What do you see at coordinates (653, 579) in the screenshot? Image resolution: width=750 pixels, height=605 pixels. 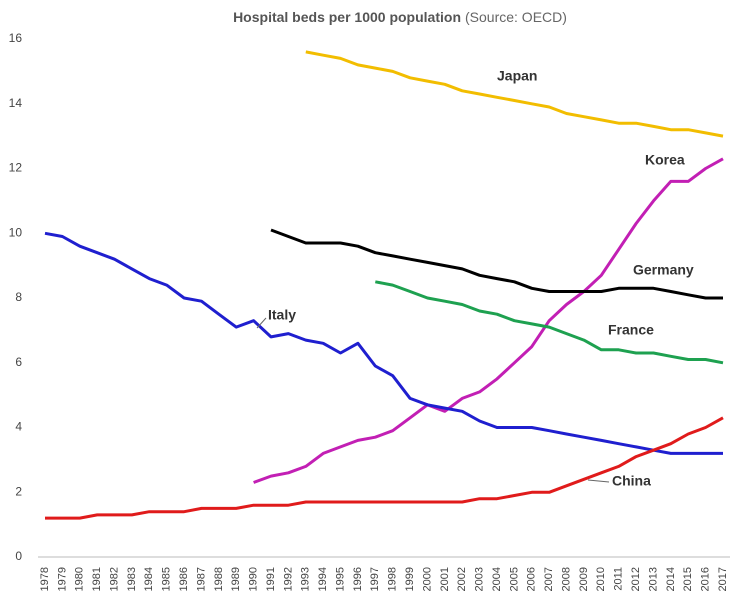 I see `x-tick-label: 2013` at bounding box center [653, 579].